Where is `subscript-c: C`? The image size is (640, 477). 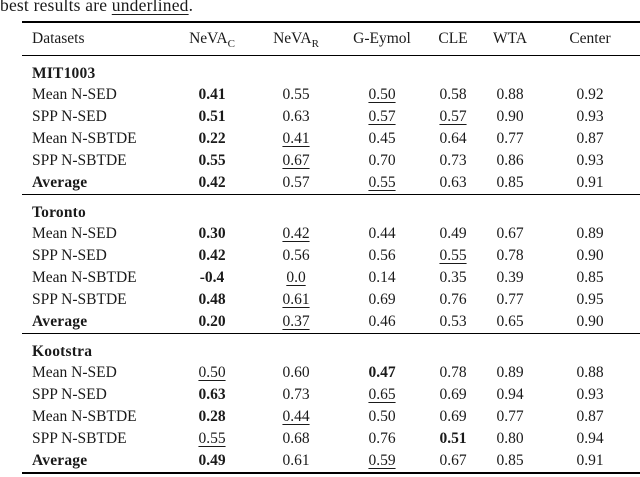
subscript-c: C is located at coordinates (231, 44).